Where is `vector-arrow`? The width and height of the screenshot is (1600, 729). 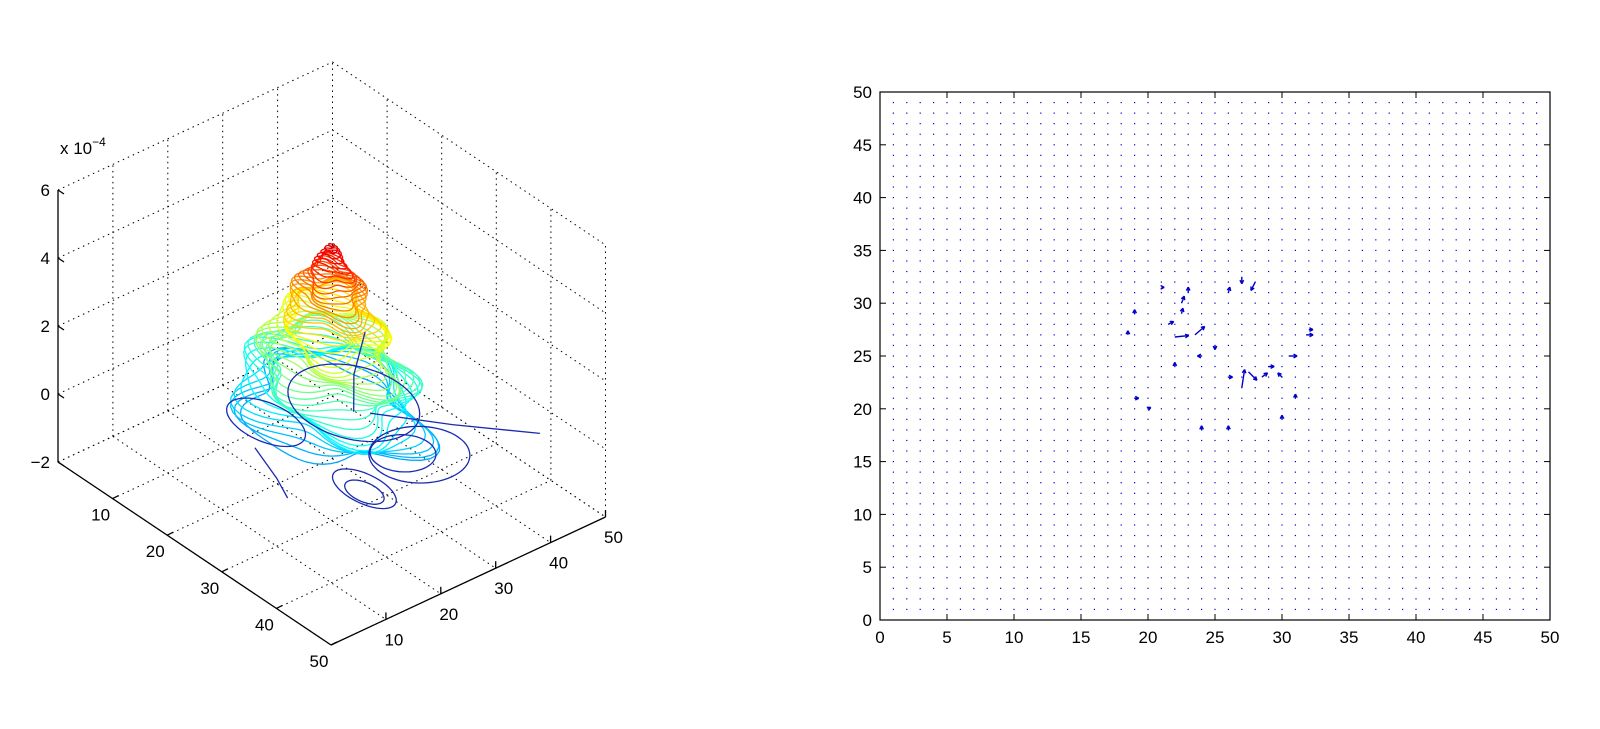 vector-arrow is located at coordinates (1280, 375).